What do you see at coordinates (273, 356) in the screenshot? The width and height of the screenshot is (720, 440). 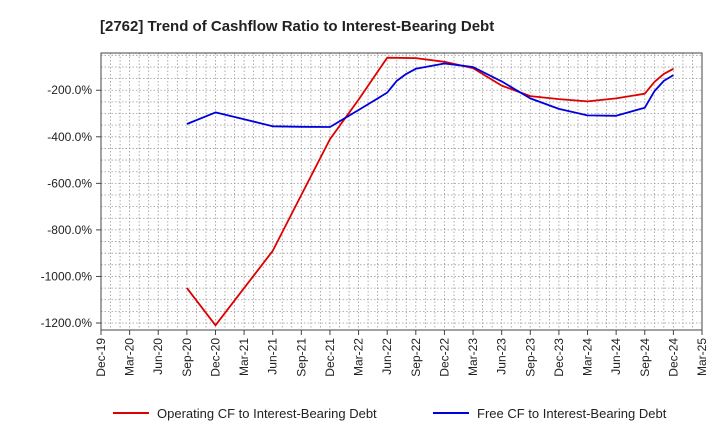 I see `x-tick-label: Jun-21` at bounding box center [273, 356].